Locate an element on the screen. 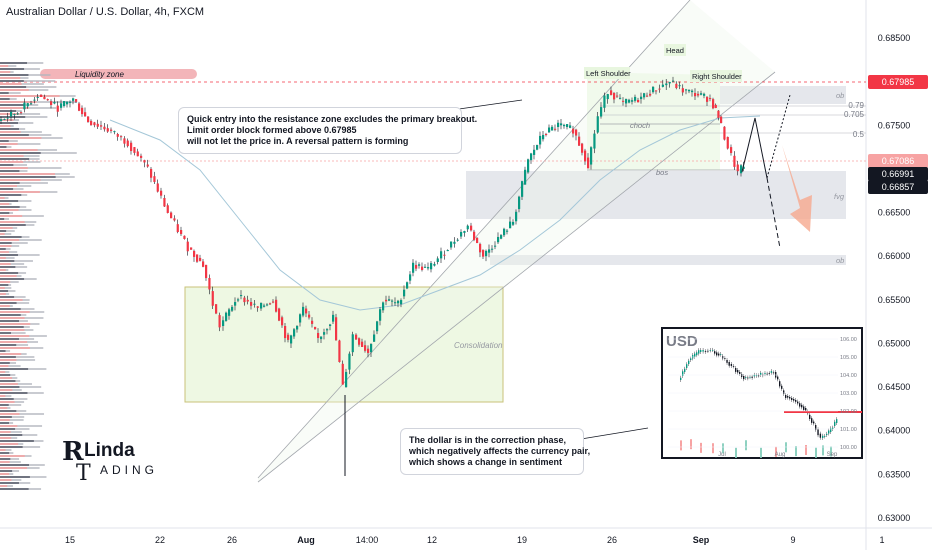 The height and width of the screenshot is (550, 932). price-tick-label: 0.66000 is located at coordinates (894, 256).